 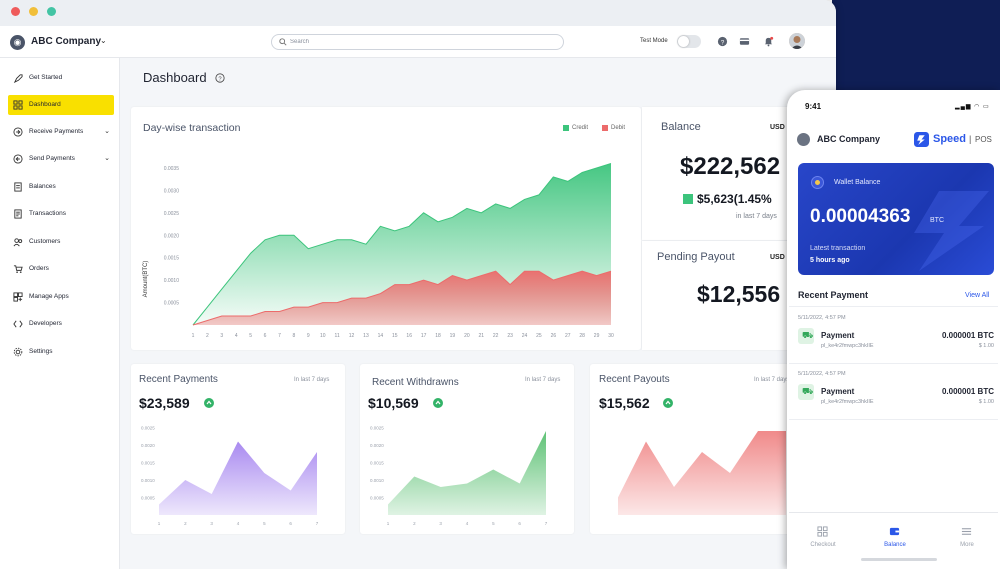 What do you see at coordinates (42, 186) in the screenshot?
I see `sidebar-item-label: Balances` at bounding box center [42, 186].